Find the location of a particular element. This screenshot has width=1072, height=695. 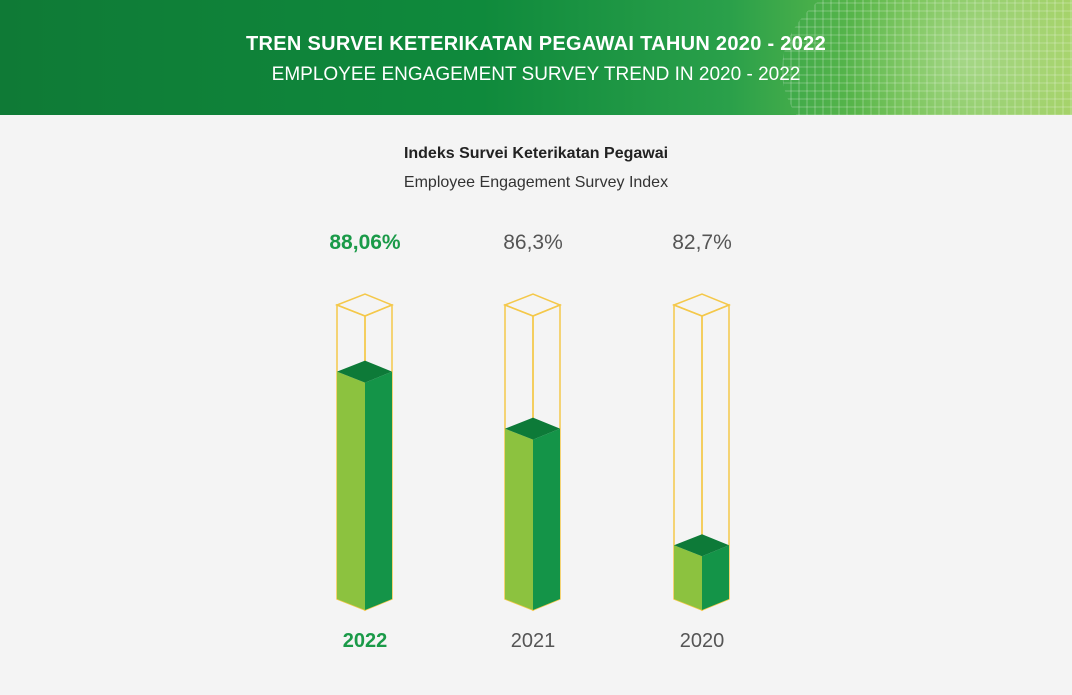

globe-decoration-icon is located at coordinates (927, 57).